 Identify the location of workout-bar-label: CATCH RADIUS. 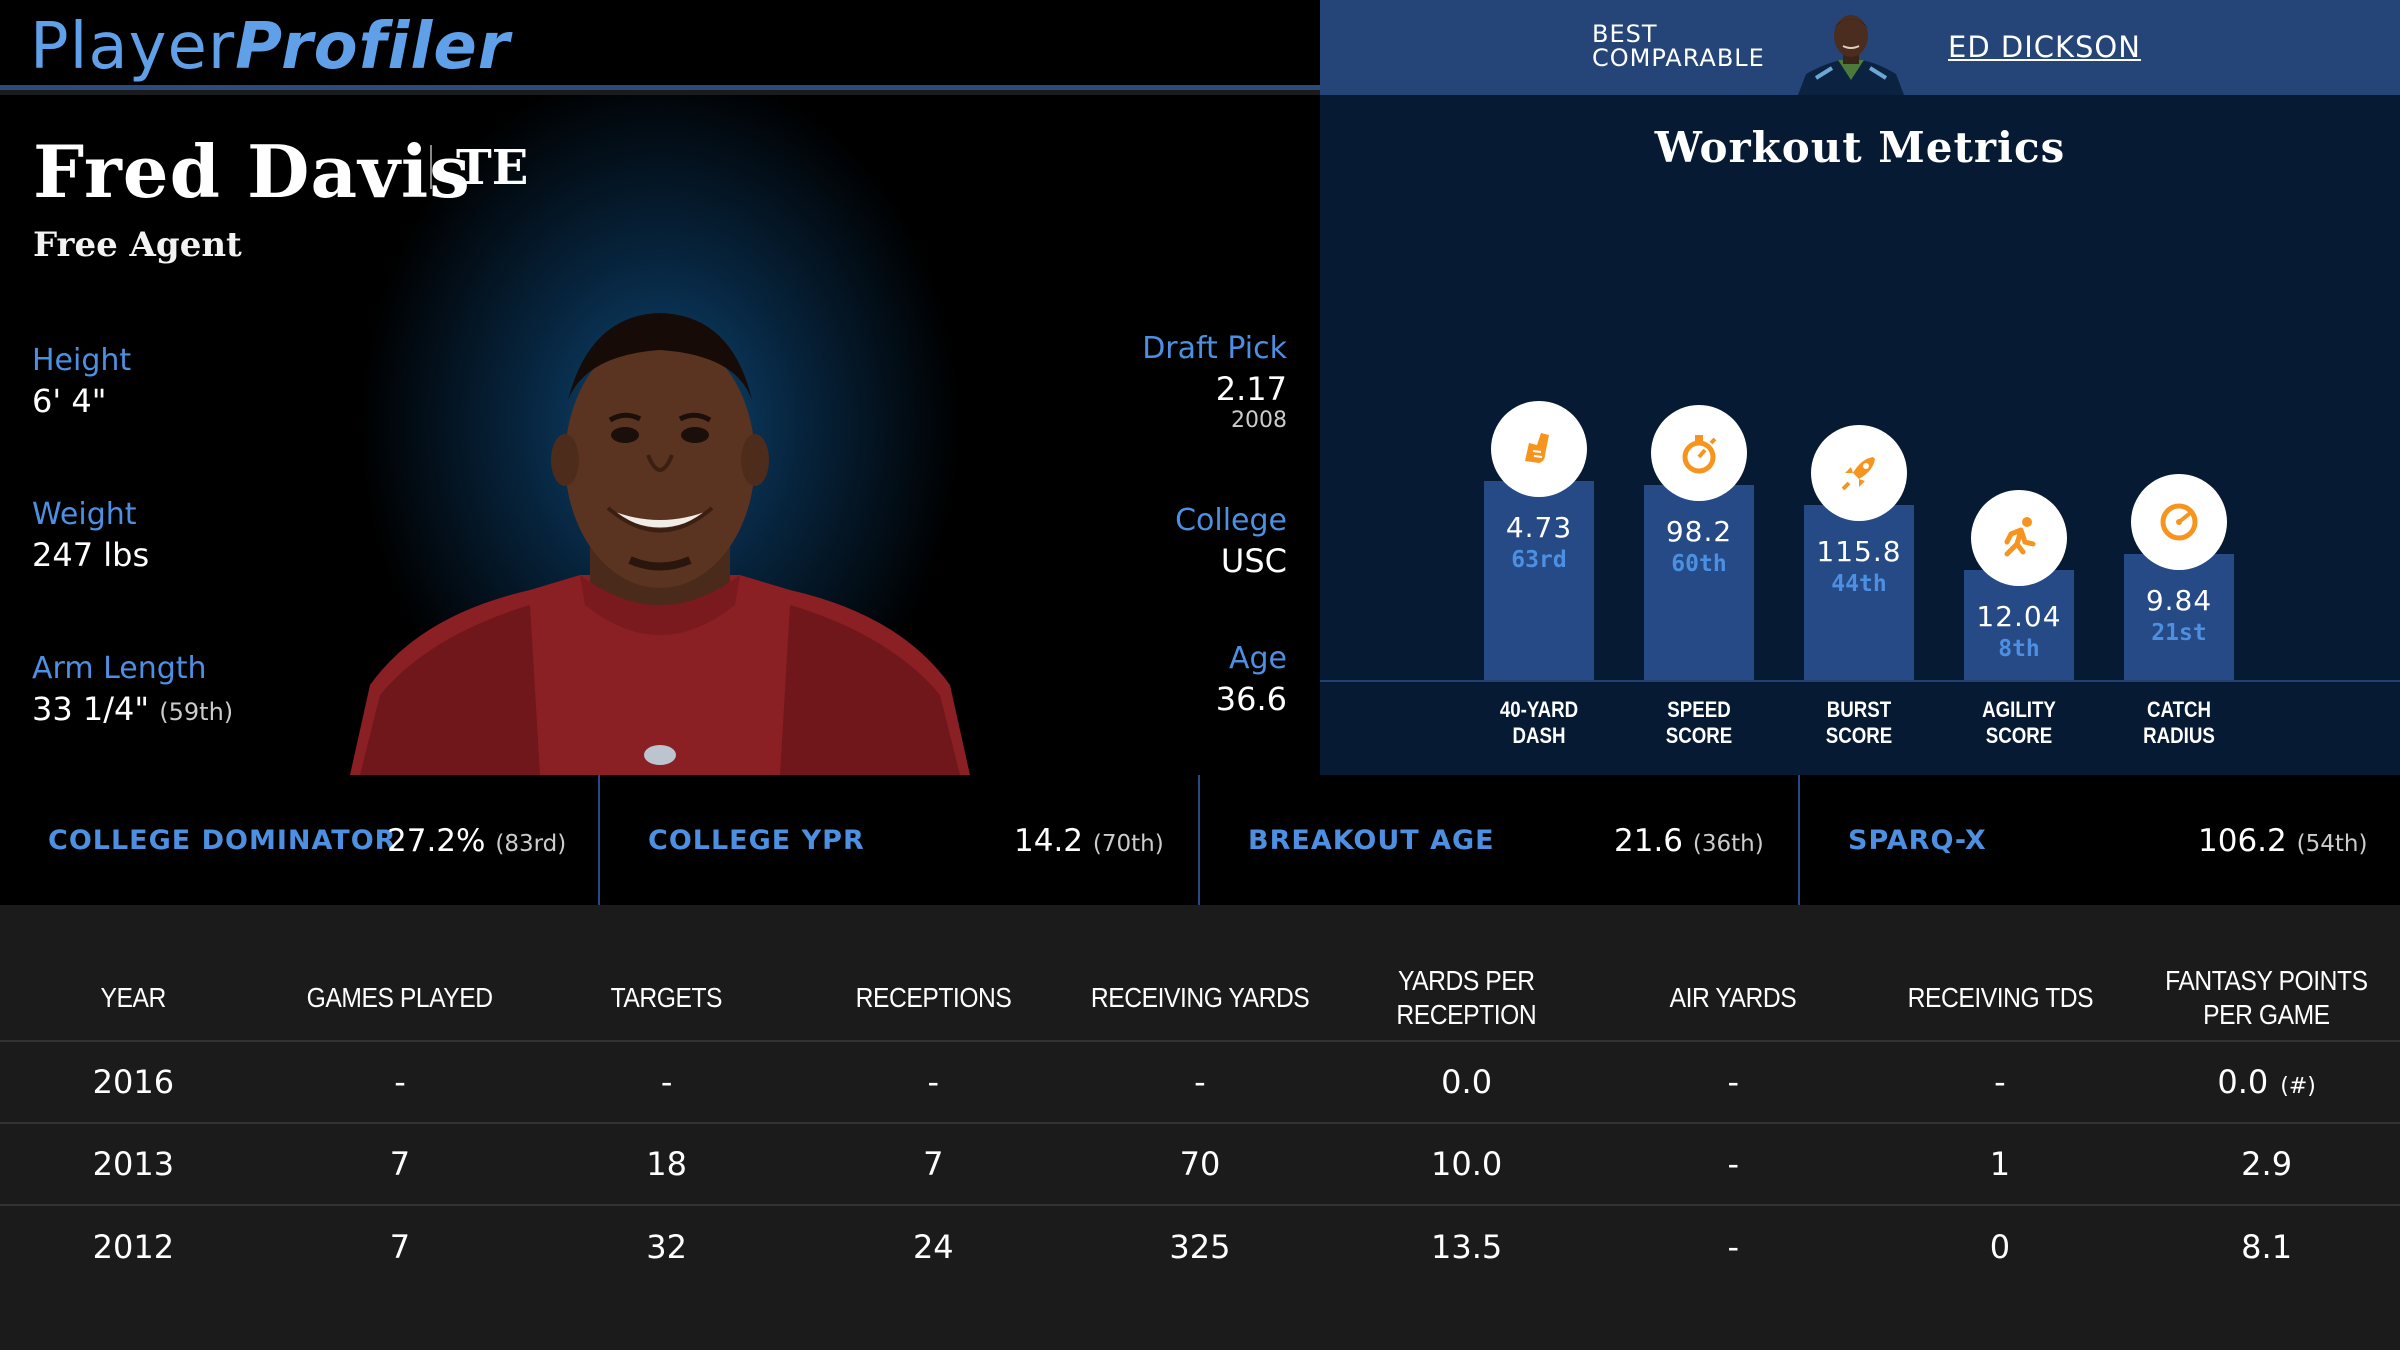
(2179, 723).